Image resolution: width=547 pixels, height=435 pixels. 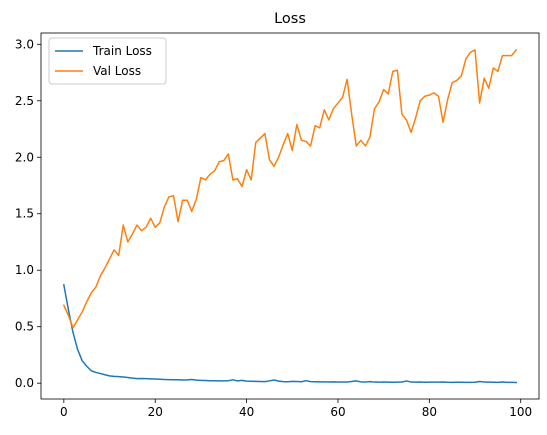 I want to click on legend-label-val-loss: Val Loss, so click(x=117, y=71).